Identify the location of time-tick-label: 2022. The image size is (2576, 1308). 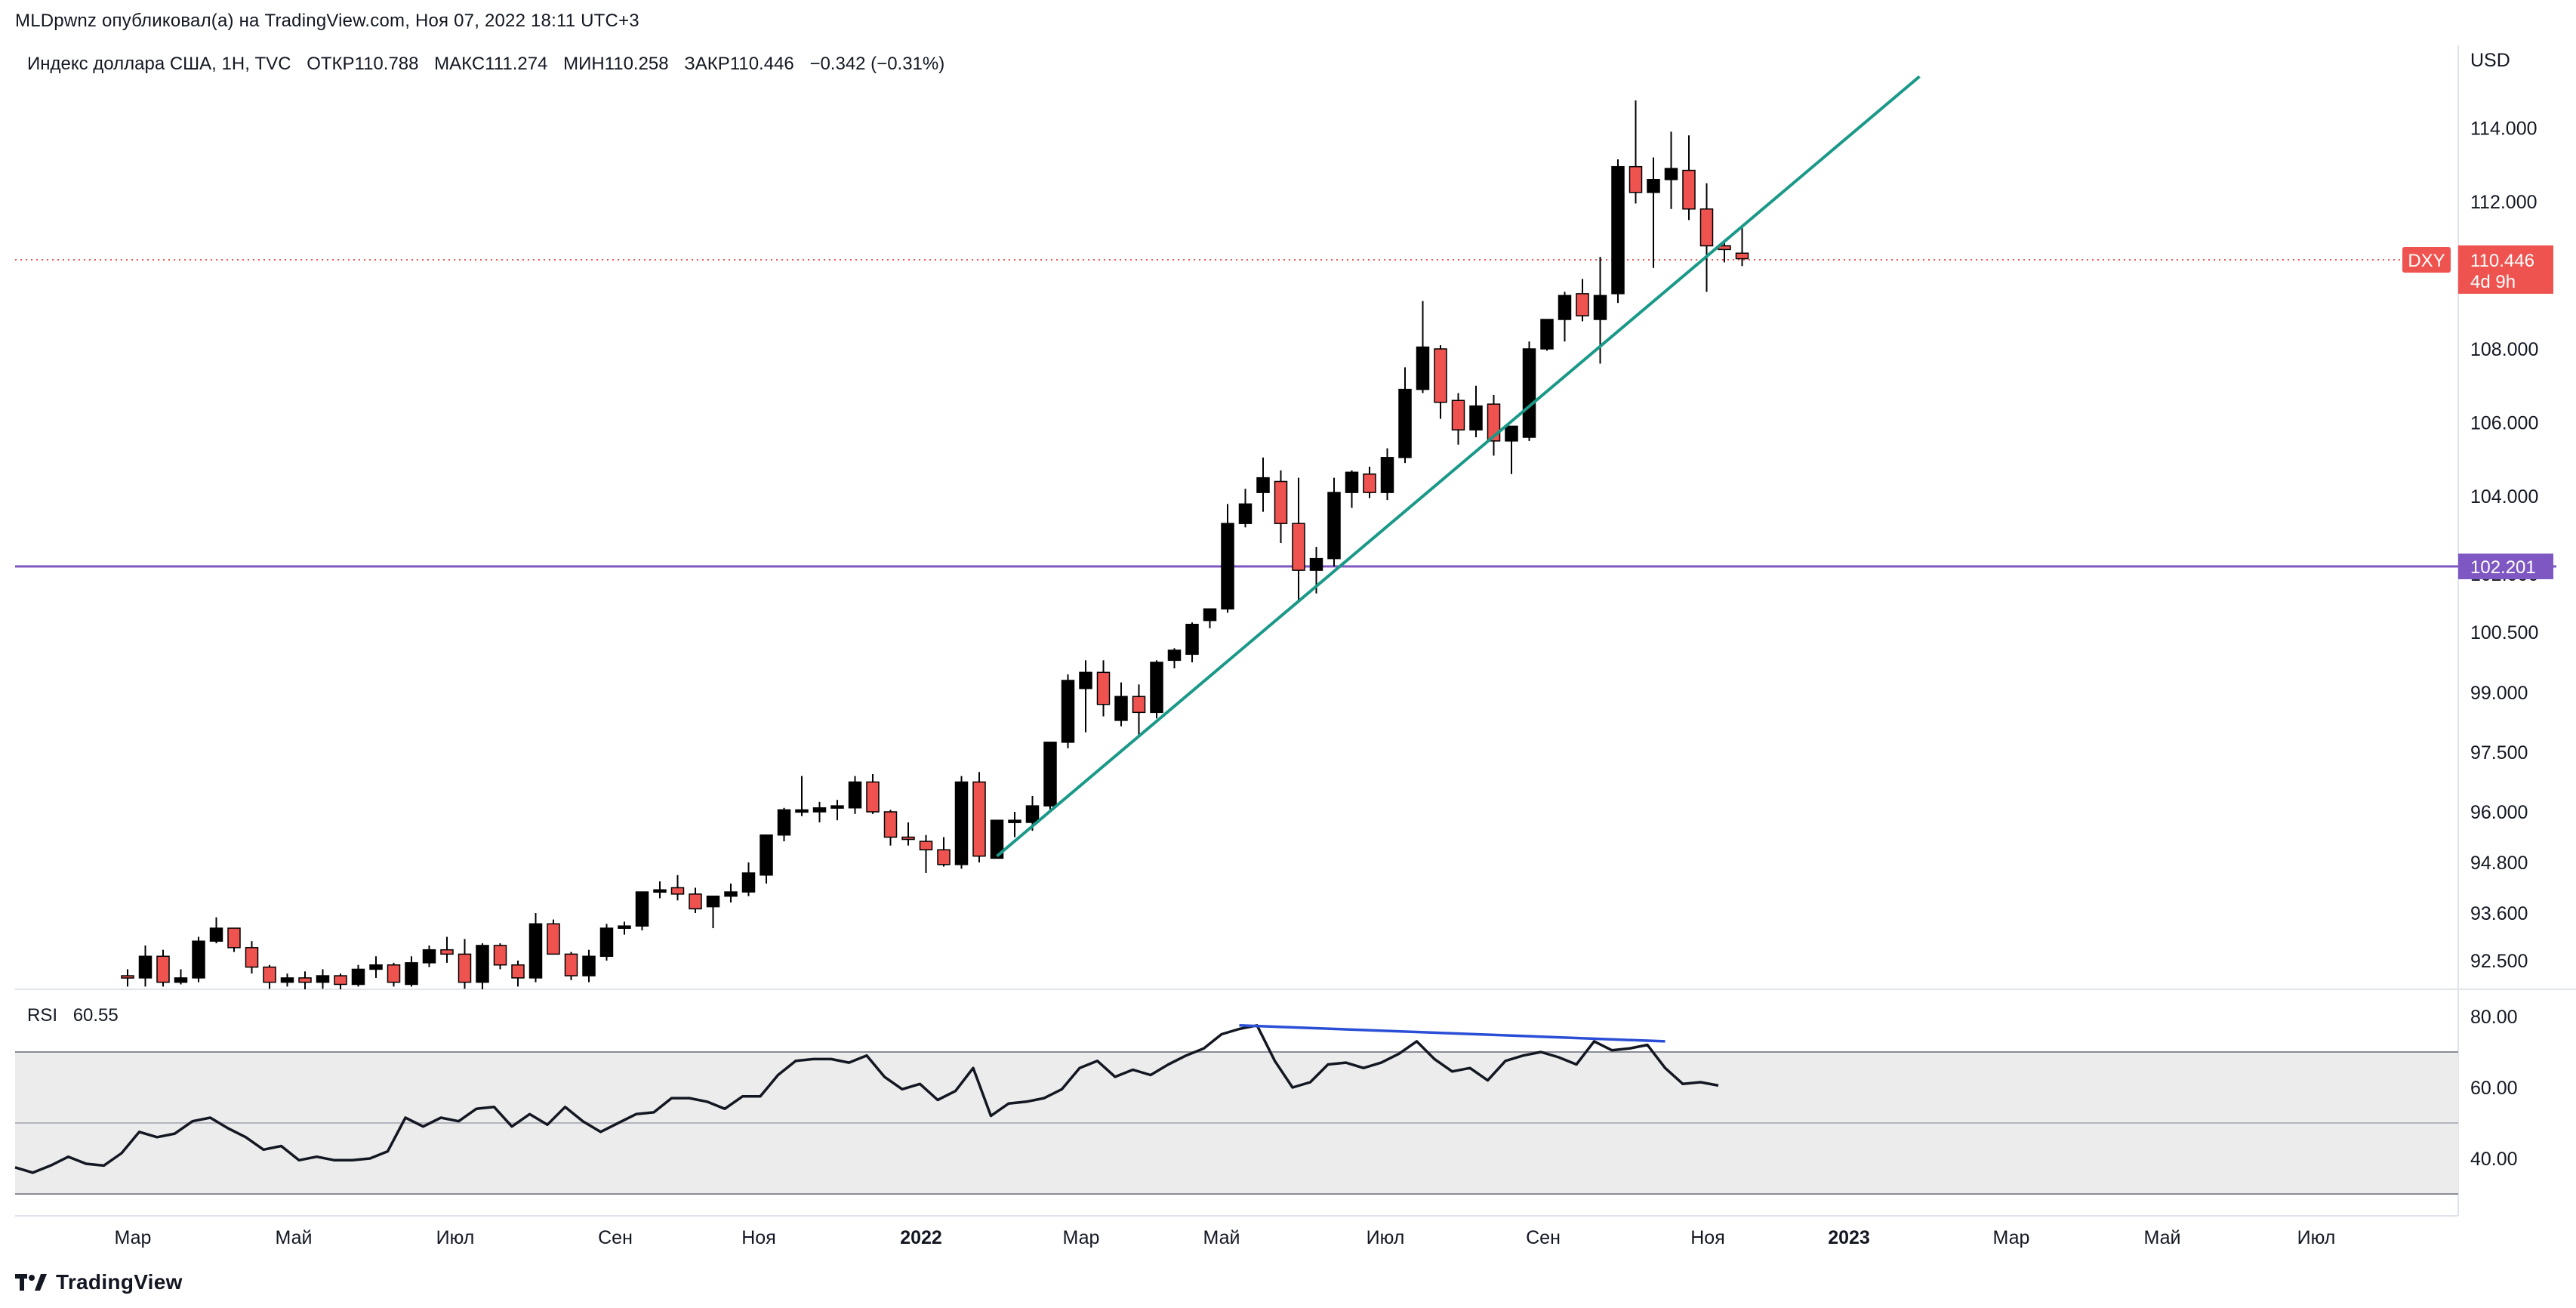
(921, 1237).